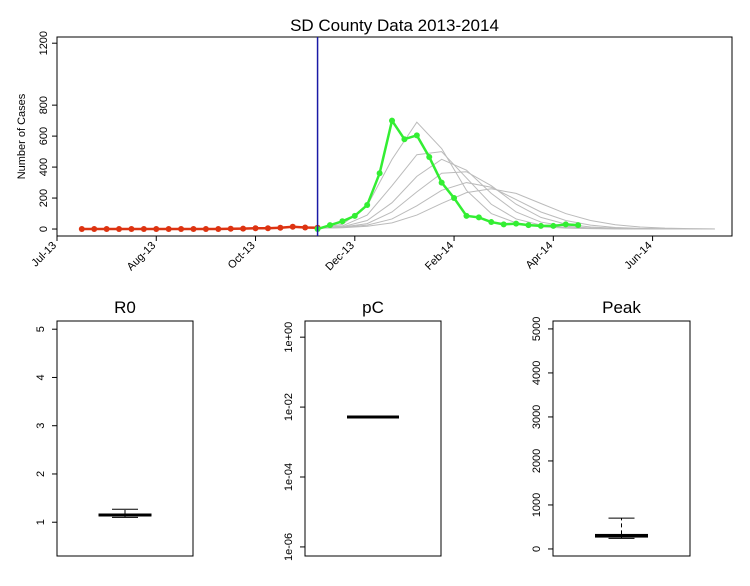 This screenshot has height=586, width=750. Describe the element at coordinates (638, 256) in the screenshot. I see `x-tick-label: Jun-14` at that location.